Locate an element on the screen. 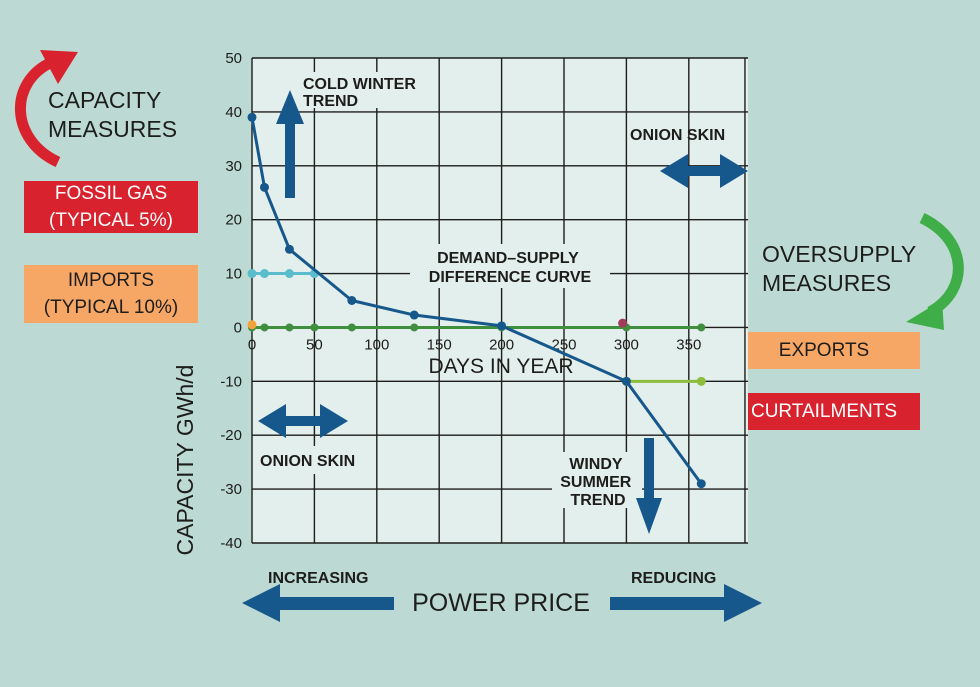  y-tick-labels: 50 40 30 20 10 0 -10 -20 -30 -40 is located at coordinates (231, 301).